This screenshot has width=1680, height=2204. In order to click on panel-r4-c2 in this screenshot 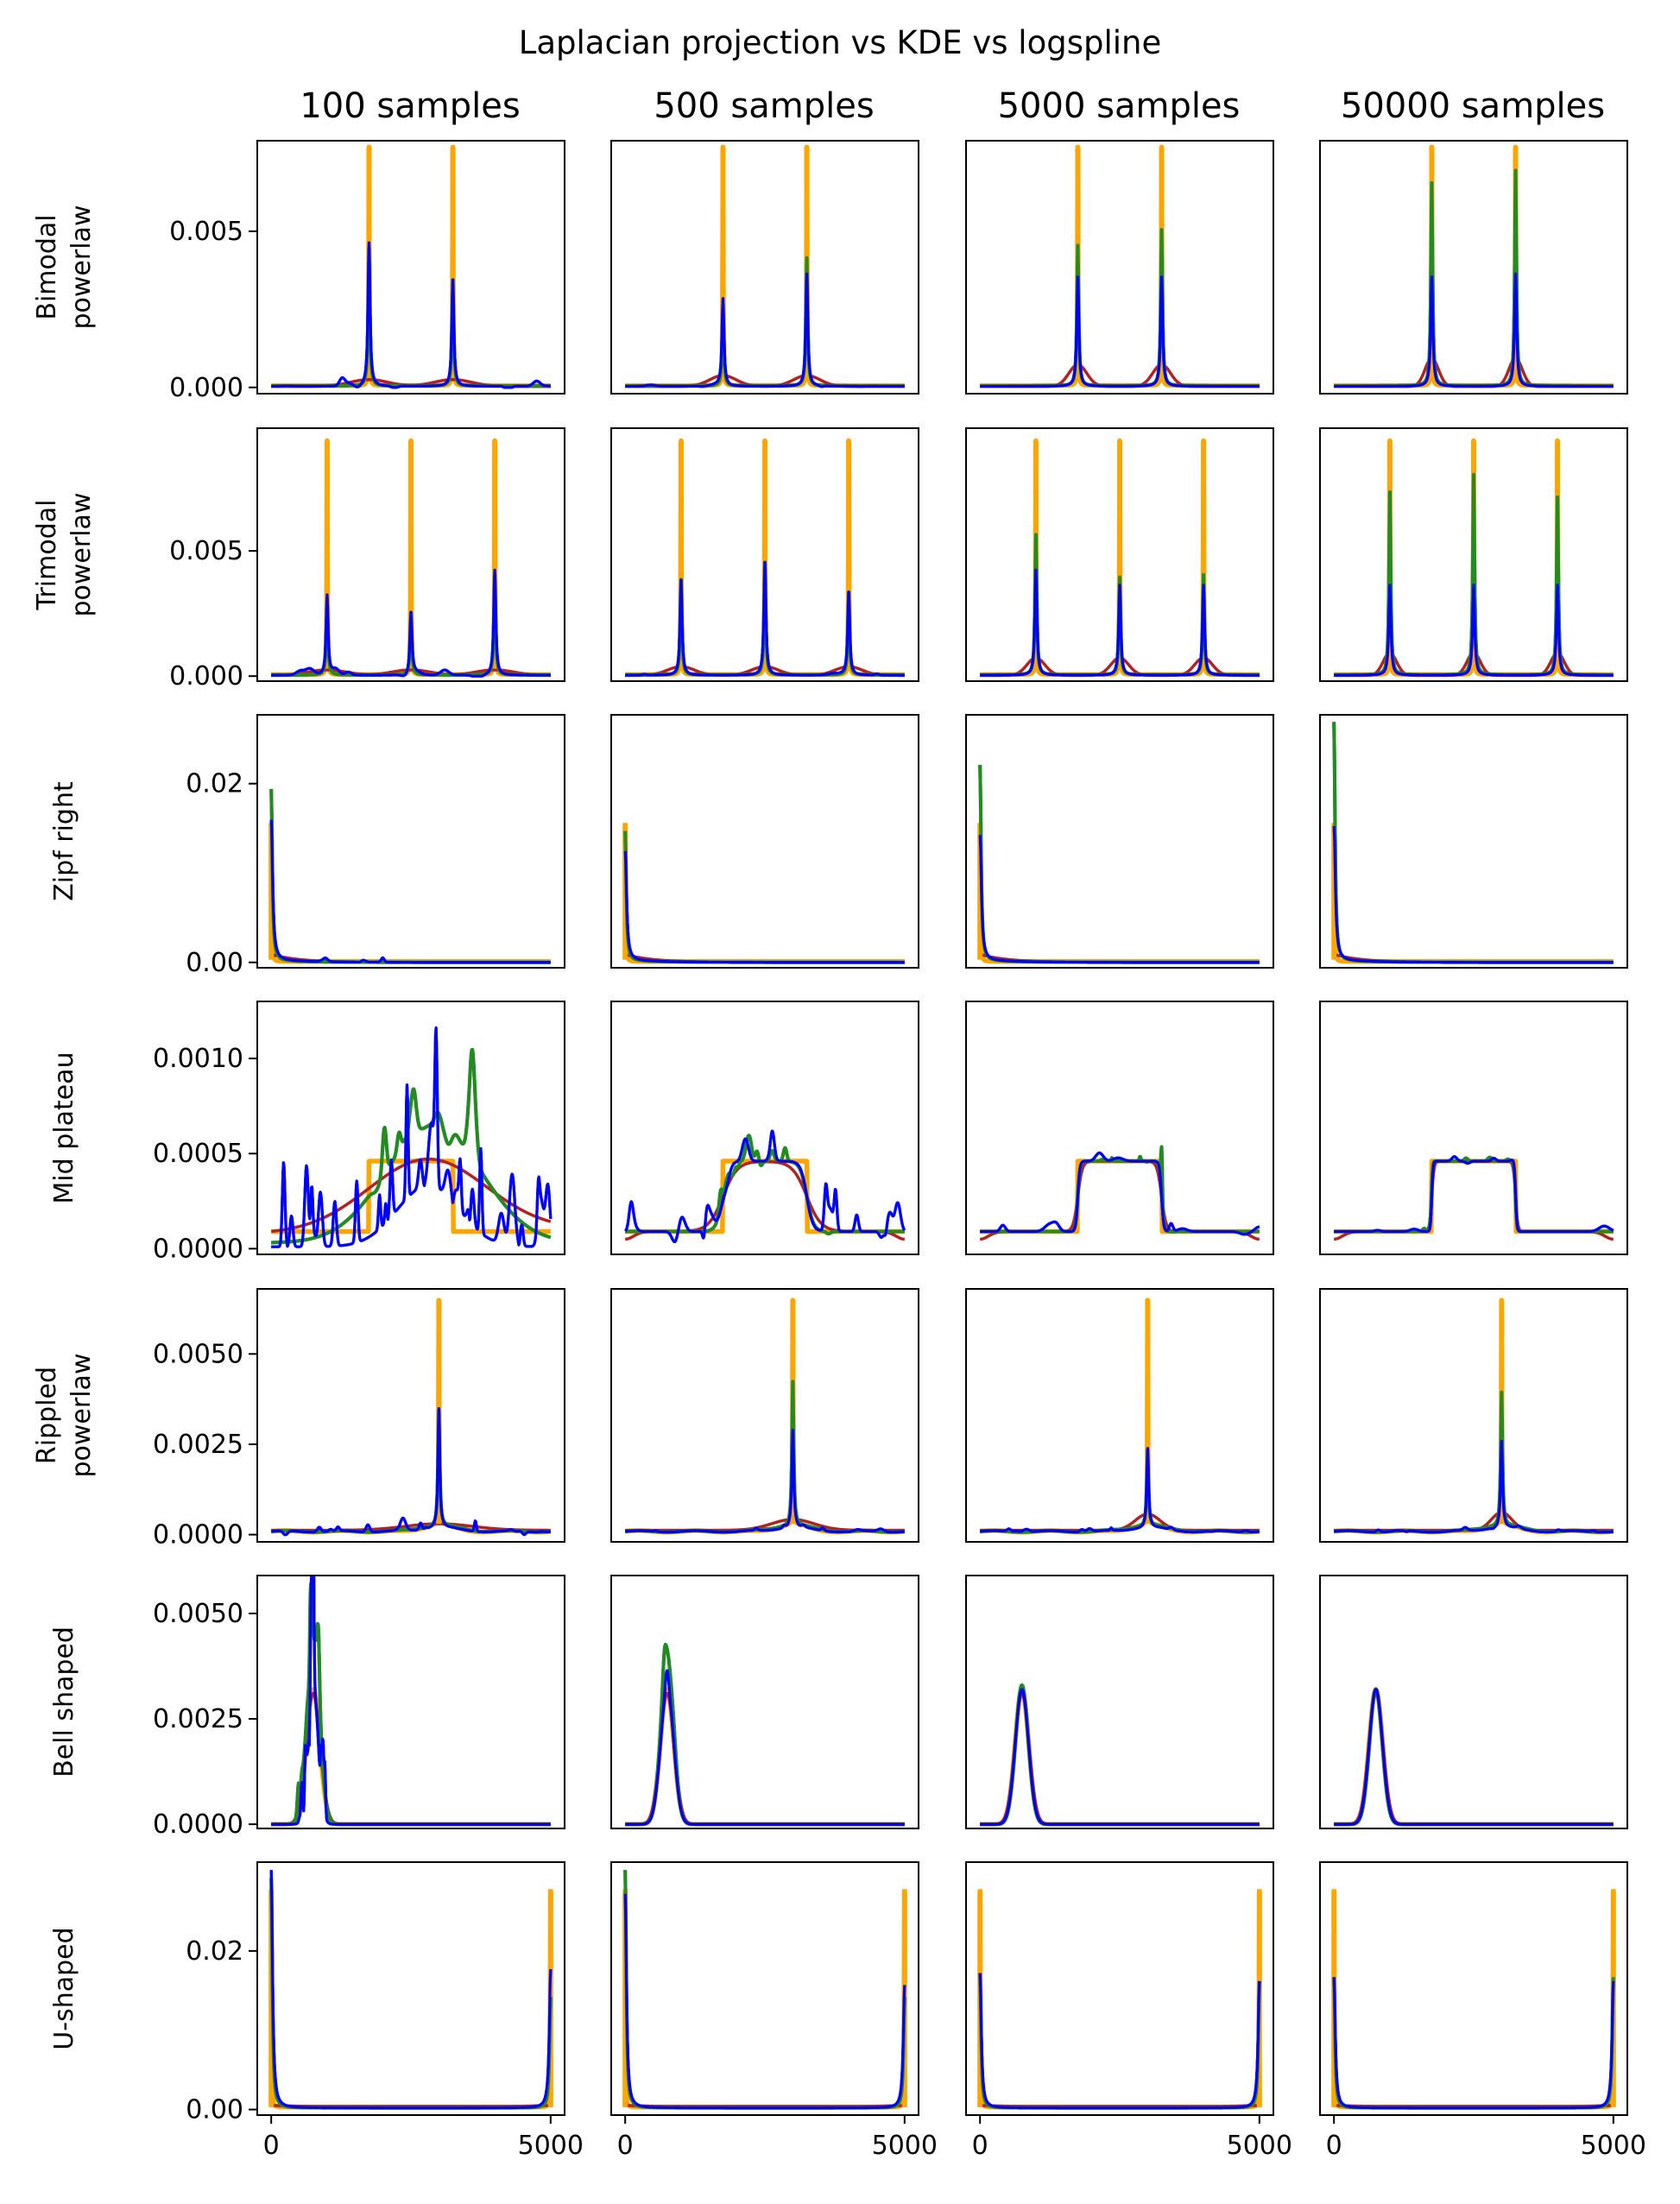, I will do `click(1119, 1416)`.